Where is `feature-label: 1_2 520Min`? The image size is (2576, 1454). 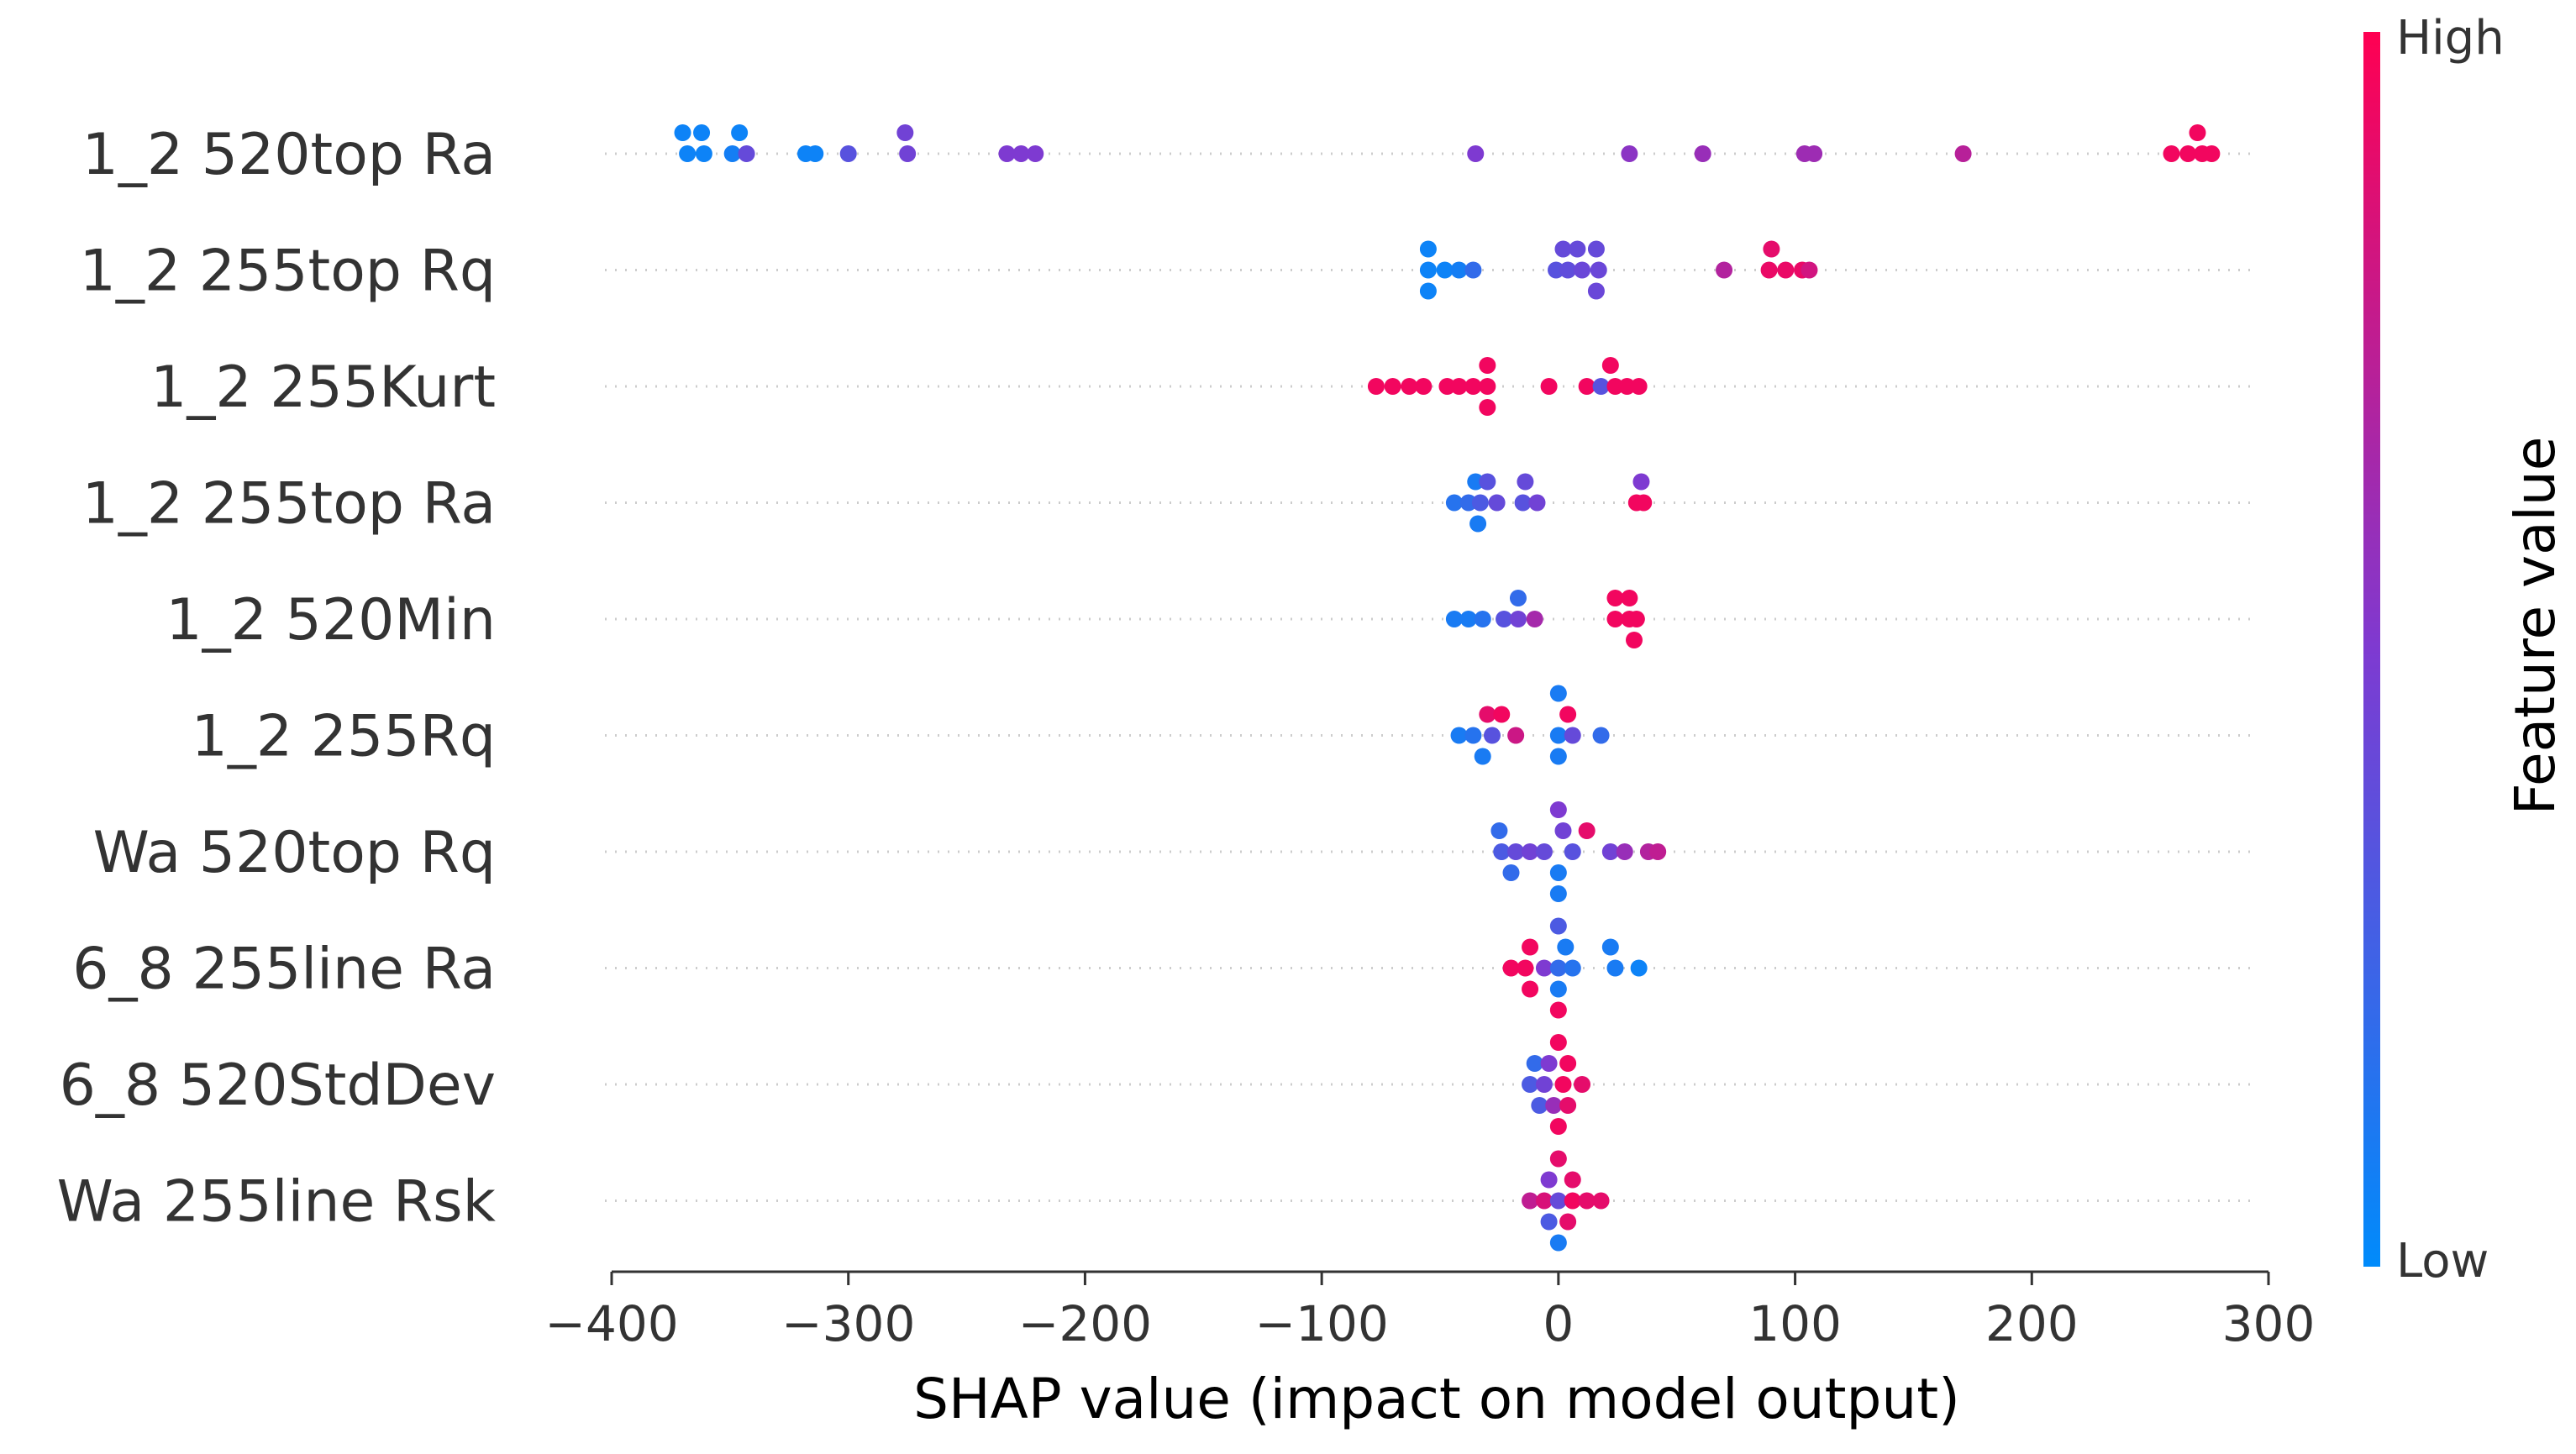
feature-label: 1_2 520Min is located at coordinates (331, 620).